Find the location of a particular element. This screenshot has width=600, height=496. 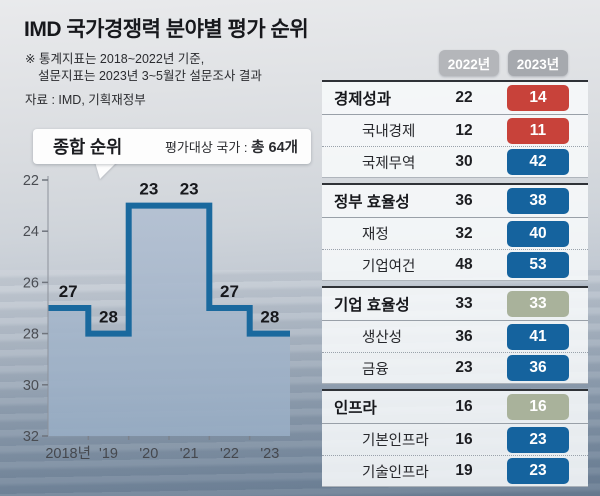

y-tick-label: 28 is located at coordinates (31, 335).